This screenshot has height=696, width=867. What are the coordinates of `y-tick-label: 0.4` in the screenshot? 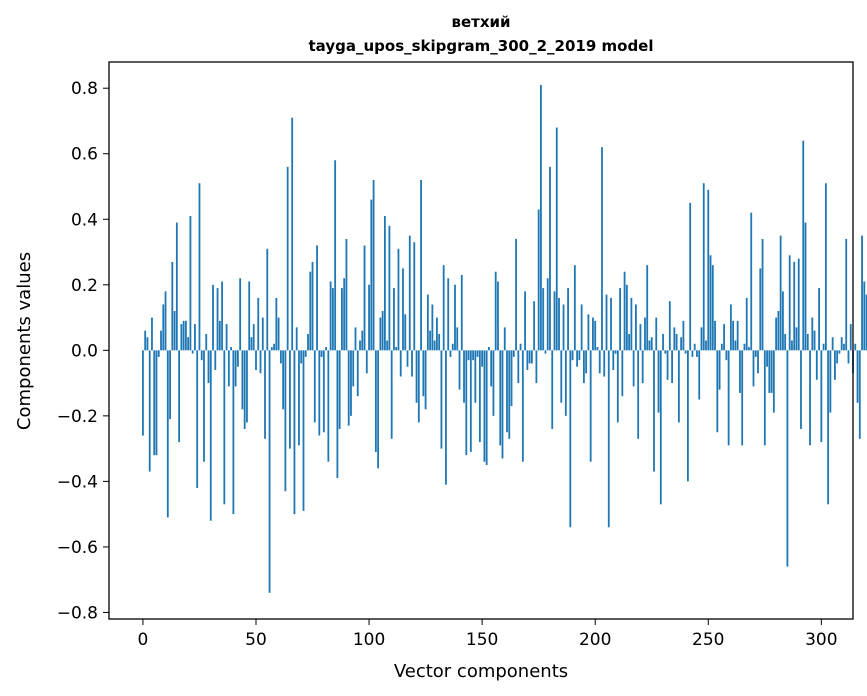 It's located at (84, 220).